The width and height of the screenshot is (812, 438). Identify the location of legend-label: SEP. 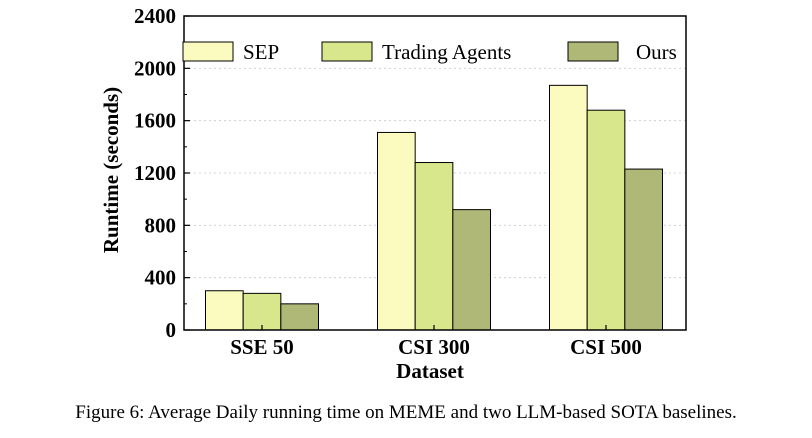
(261, 52).